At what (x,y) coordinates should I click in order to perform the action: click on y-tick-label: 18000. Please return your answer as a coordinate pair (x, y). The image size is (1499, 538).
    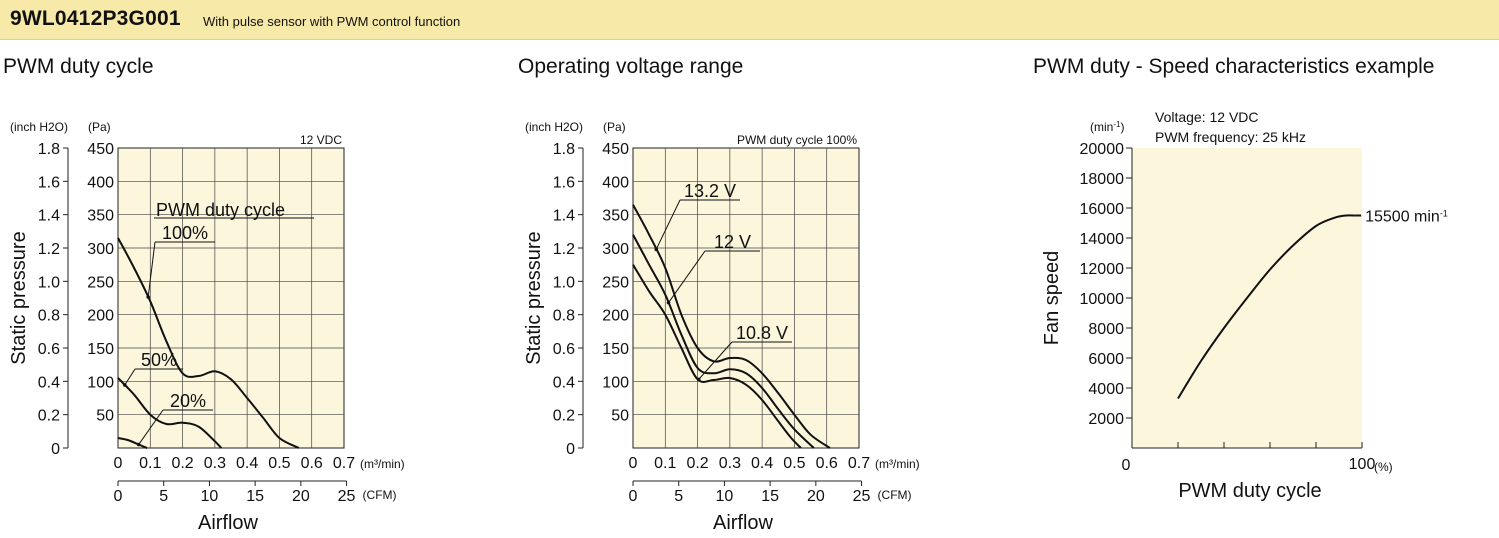
    Looking at the image, I should click on (1102, 179).